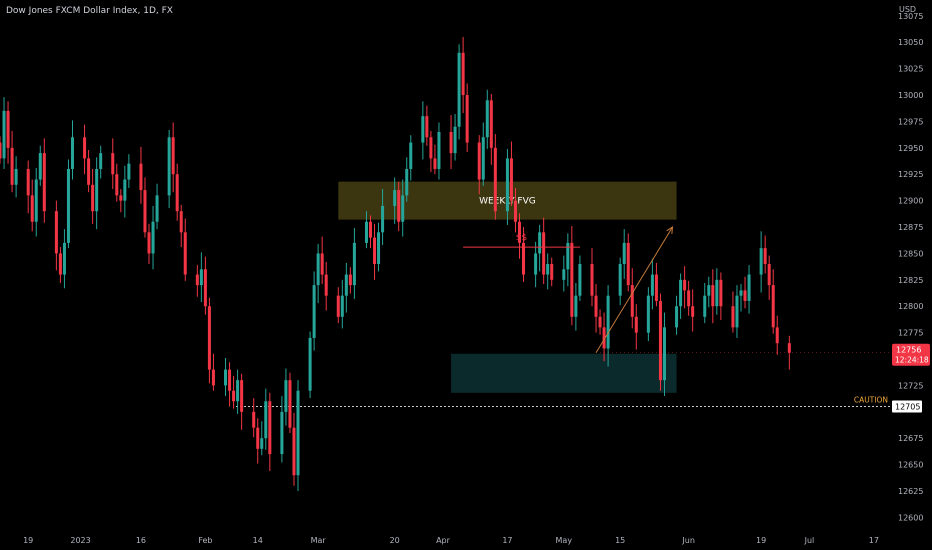  I want to click on y-tick-label: 12950, so click(910, 148).